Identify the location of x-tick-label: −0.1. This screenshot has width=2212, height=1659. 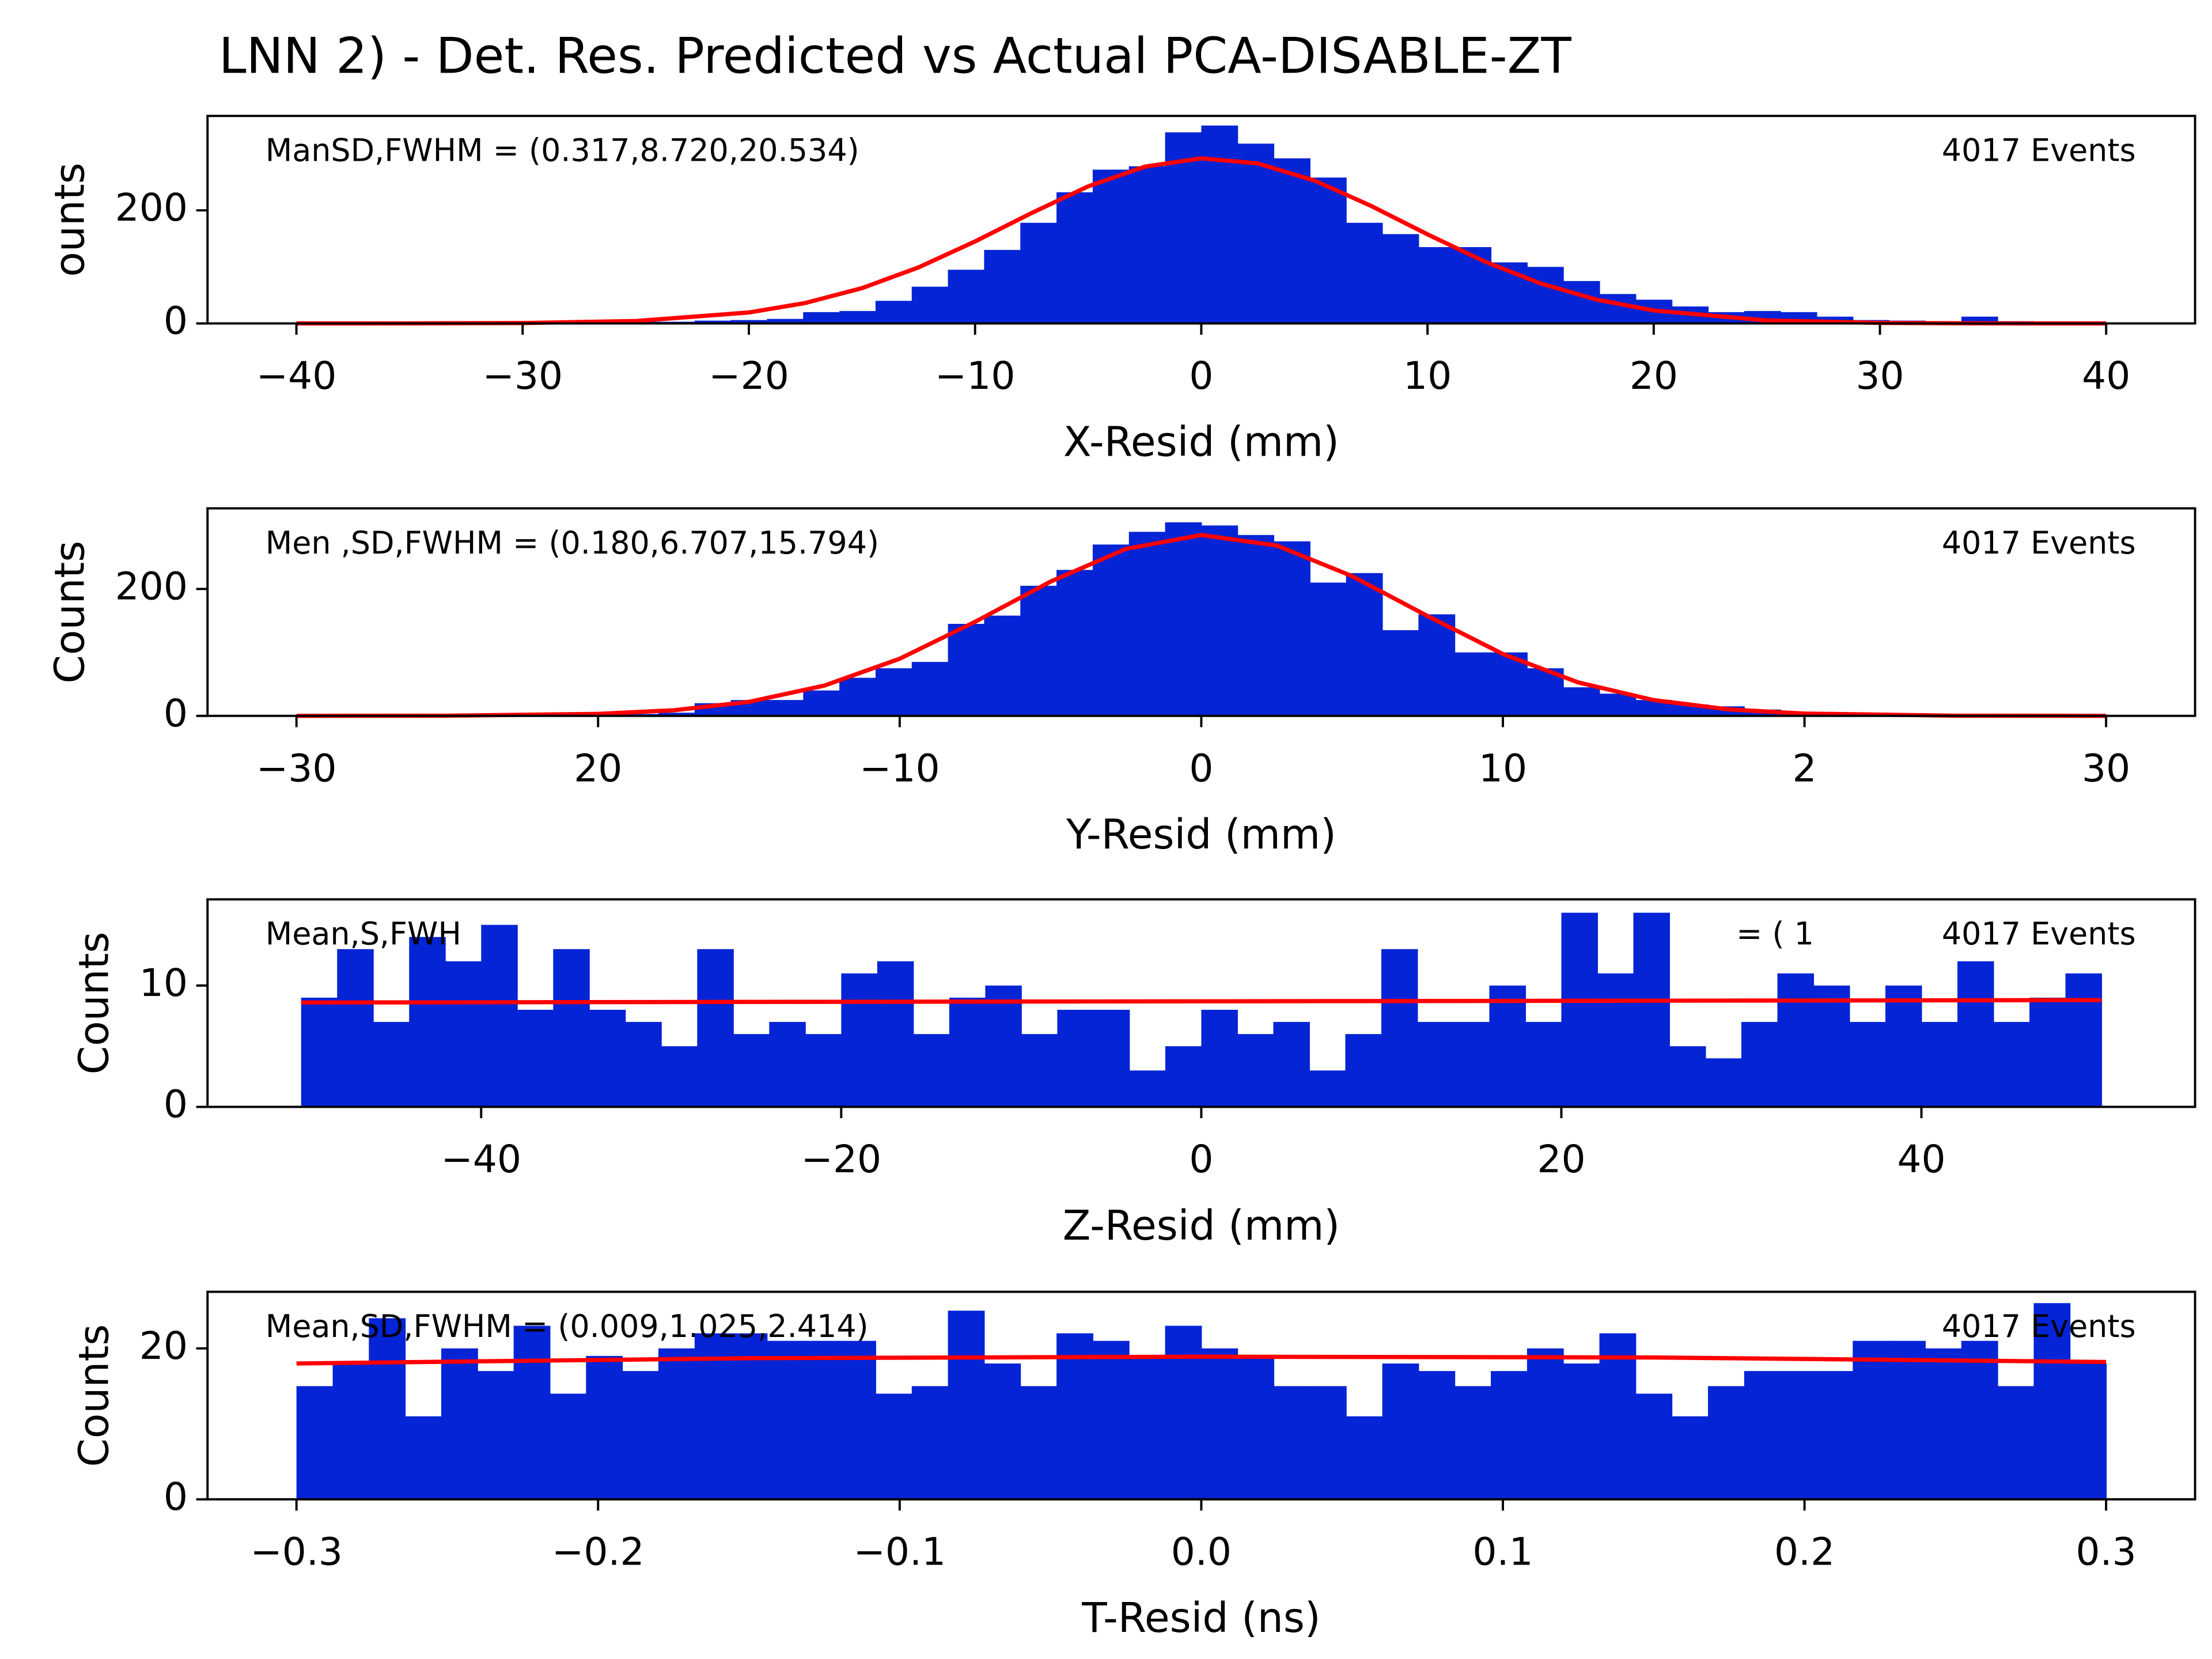
(900, 1551).